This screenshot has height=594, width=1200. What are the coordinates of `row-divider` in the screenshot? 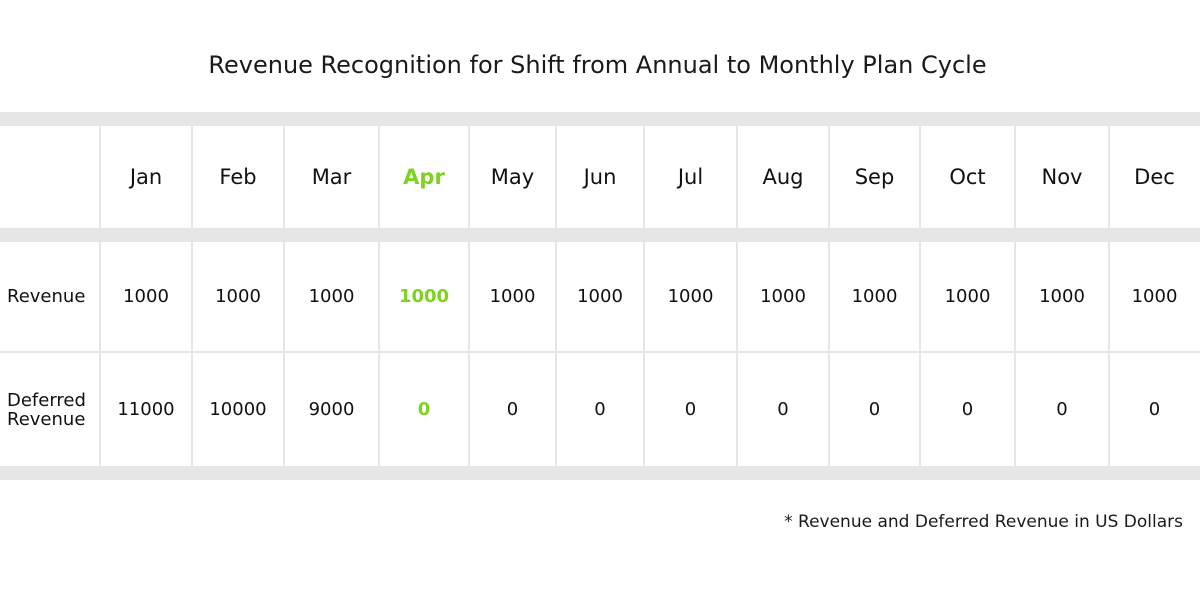 It's located at (600, 352).